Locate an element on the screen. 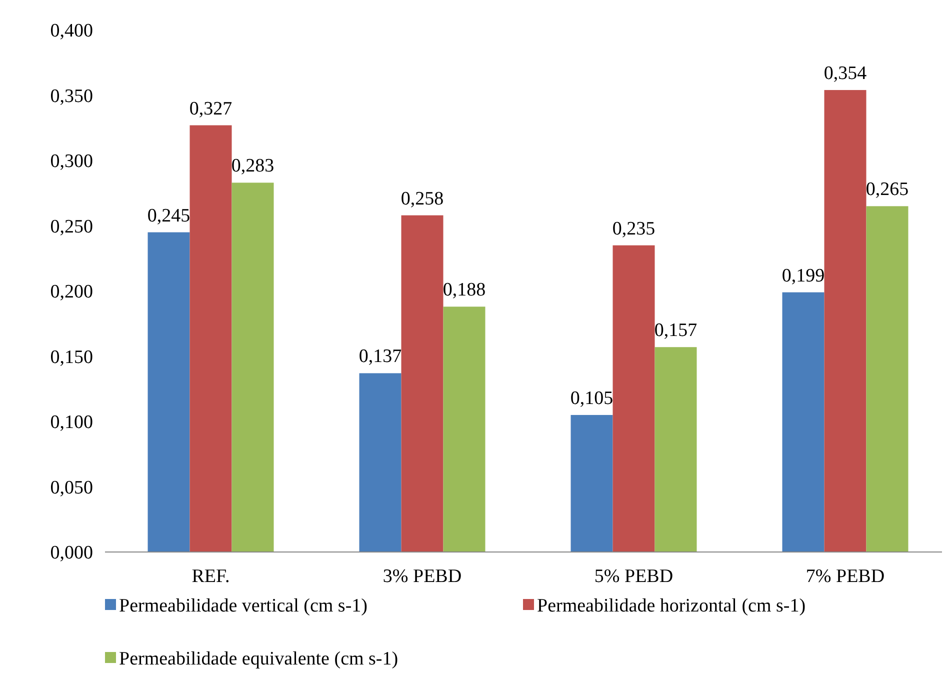  data-label: 0,283 is located at coordinates (252, 166).